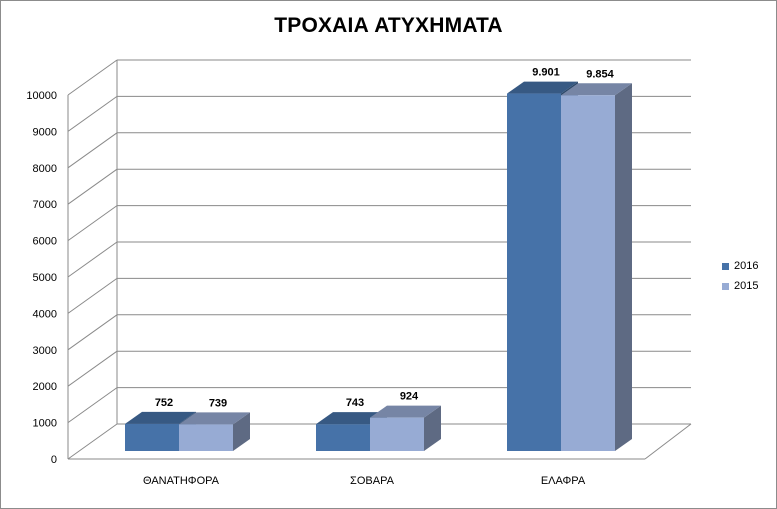  I want to click on legend-label-2016: 2016, so click(746, 266).